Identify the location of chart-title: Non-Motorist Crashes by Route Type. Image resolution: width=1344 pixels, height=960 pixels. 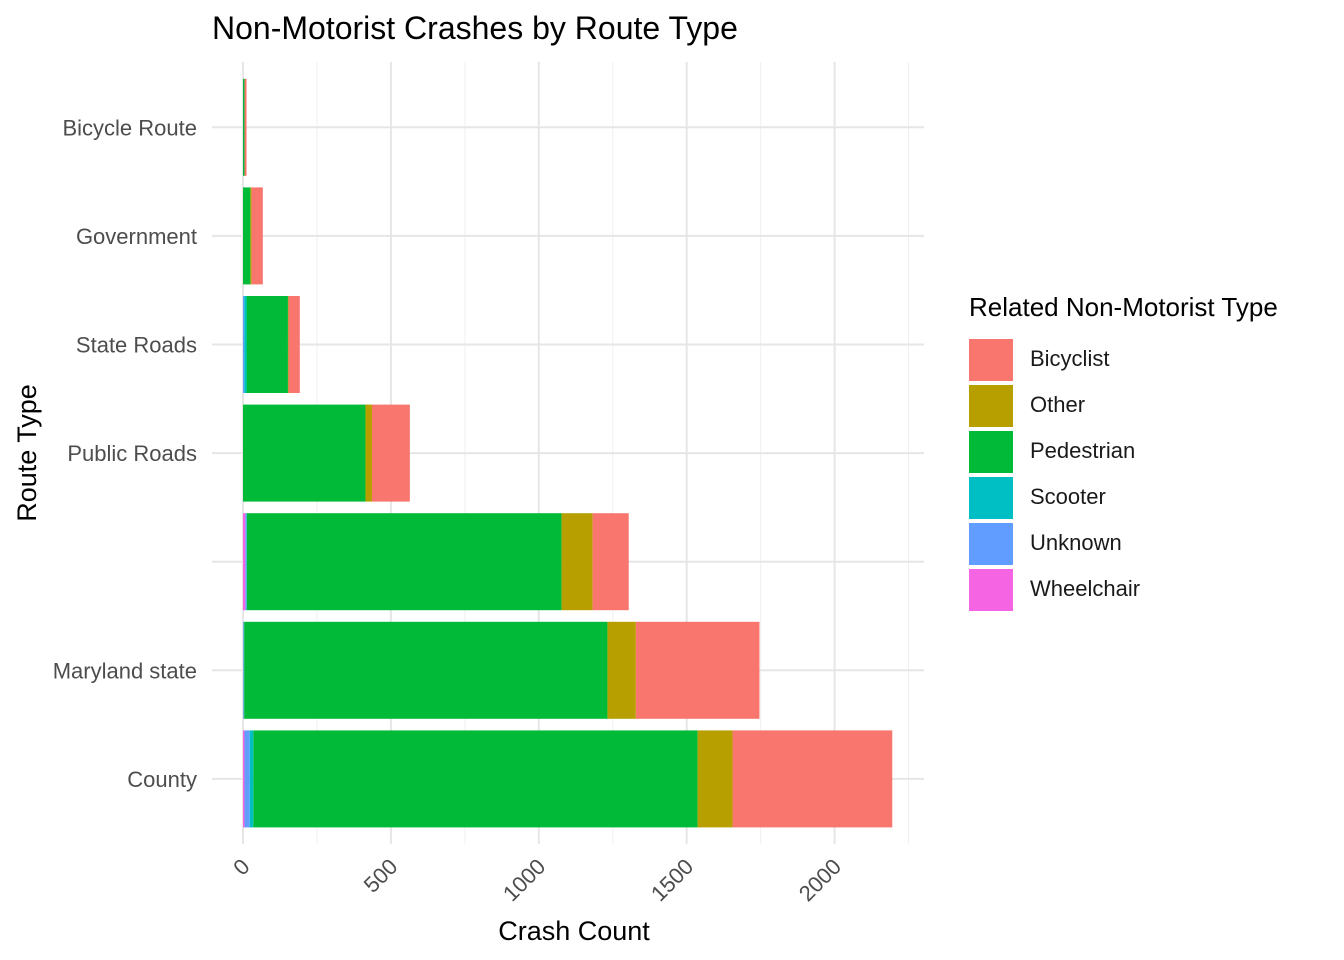
(475, 28).